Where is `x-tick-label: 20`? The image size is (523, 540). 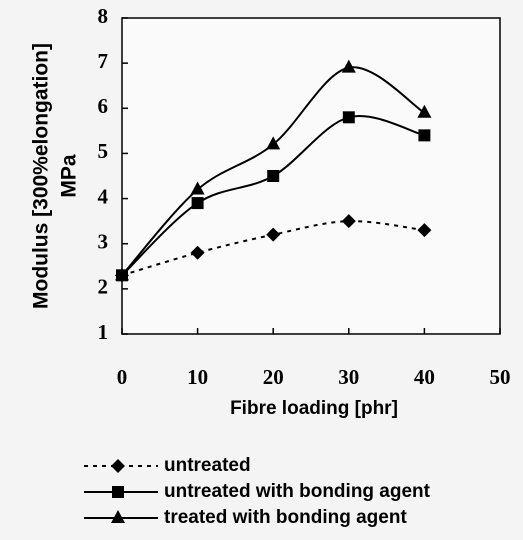 x-tick-label: 20 is located at coordinates (273, 377).